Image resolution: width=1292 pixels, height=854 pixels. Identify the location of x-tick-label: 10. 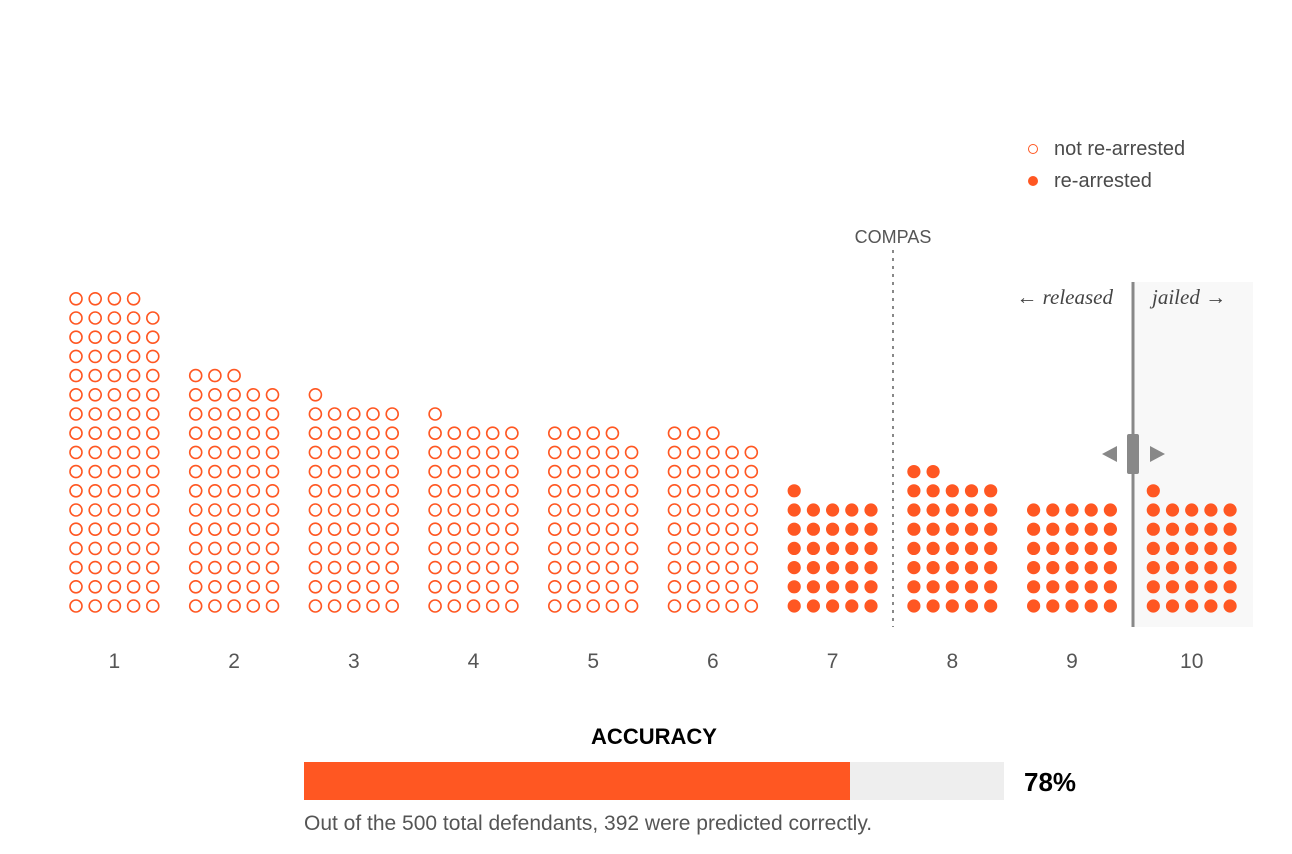
(1191, 661).